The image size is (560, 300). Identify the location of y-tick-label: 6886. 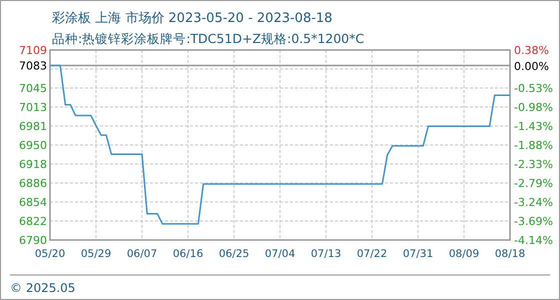
(33, 183).